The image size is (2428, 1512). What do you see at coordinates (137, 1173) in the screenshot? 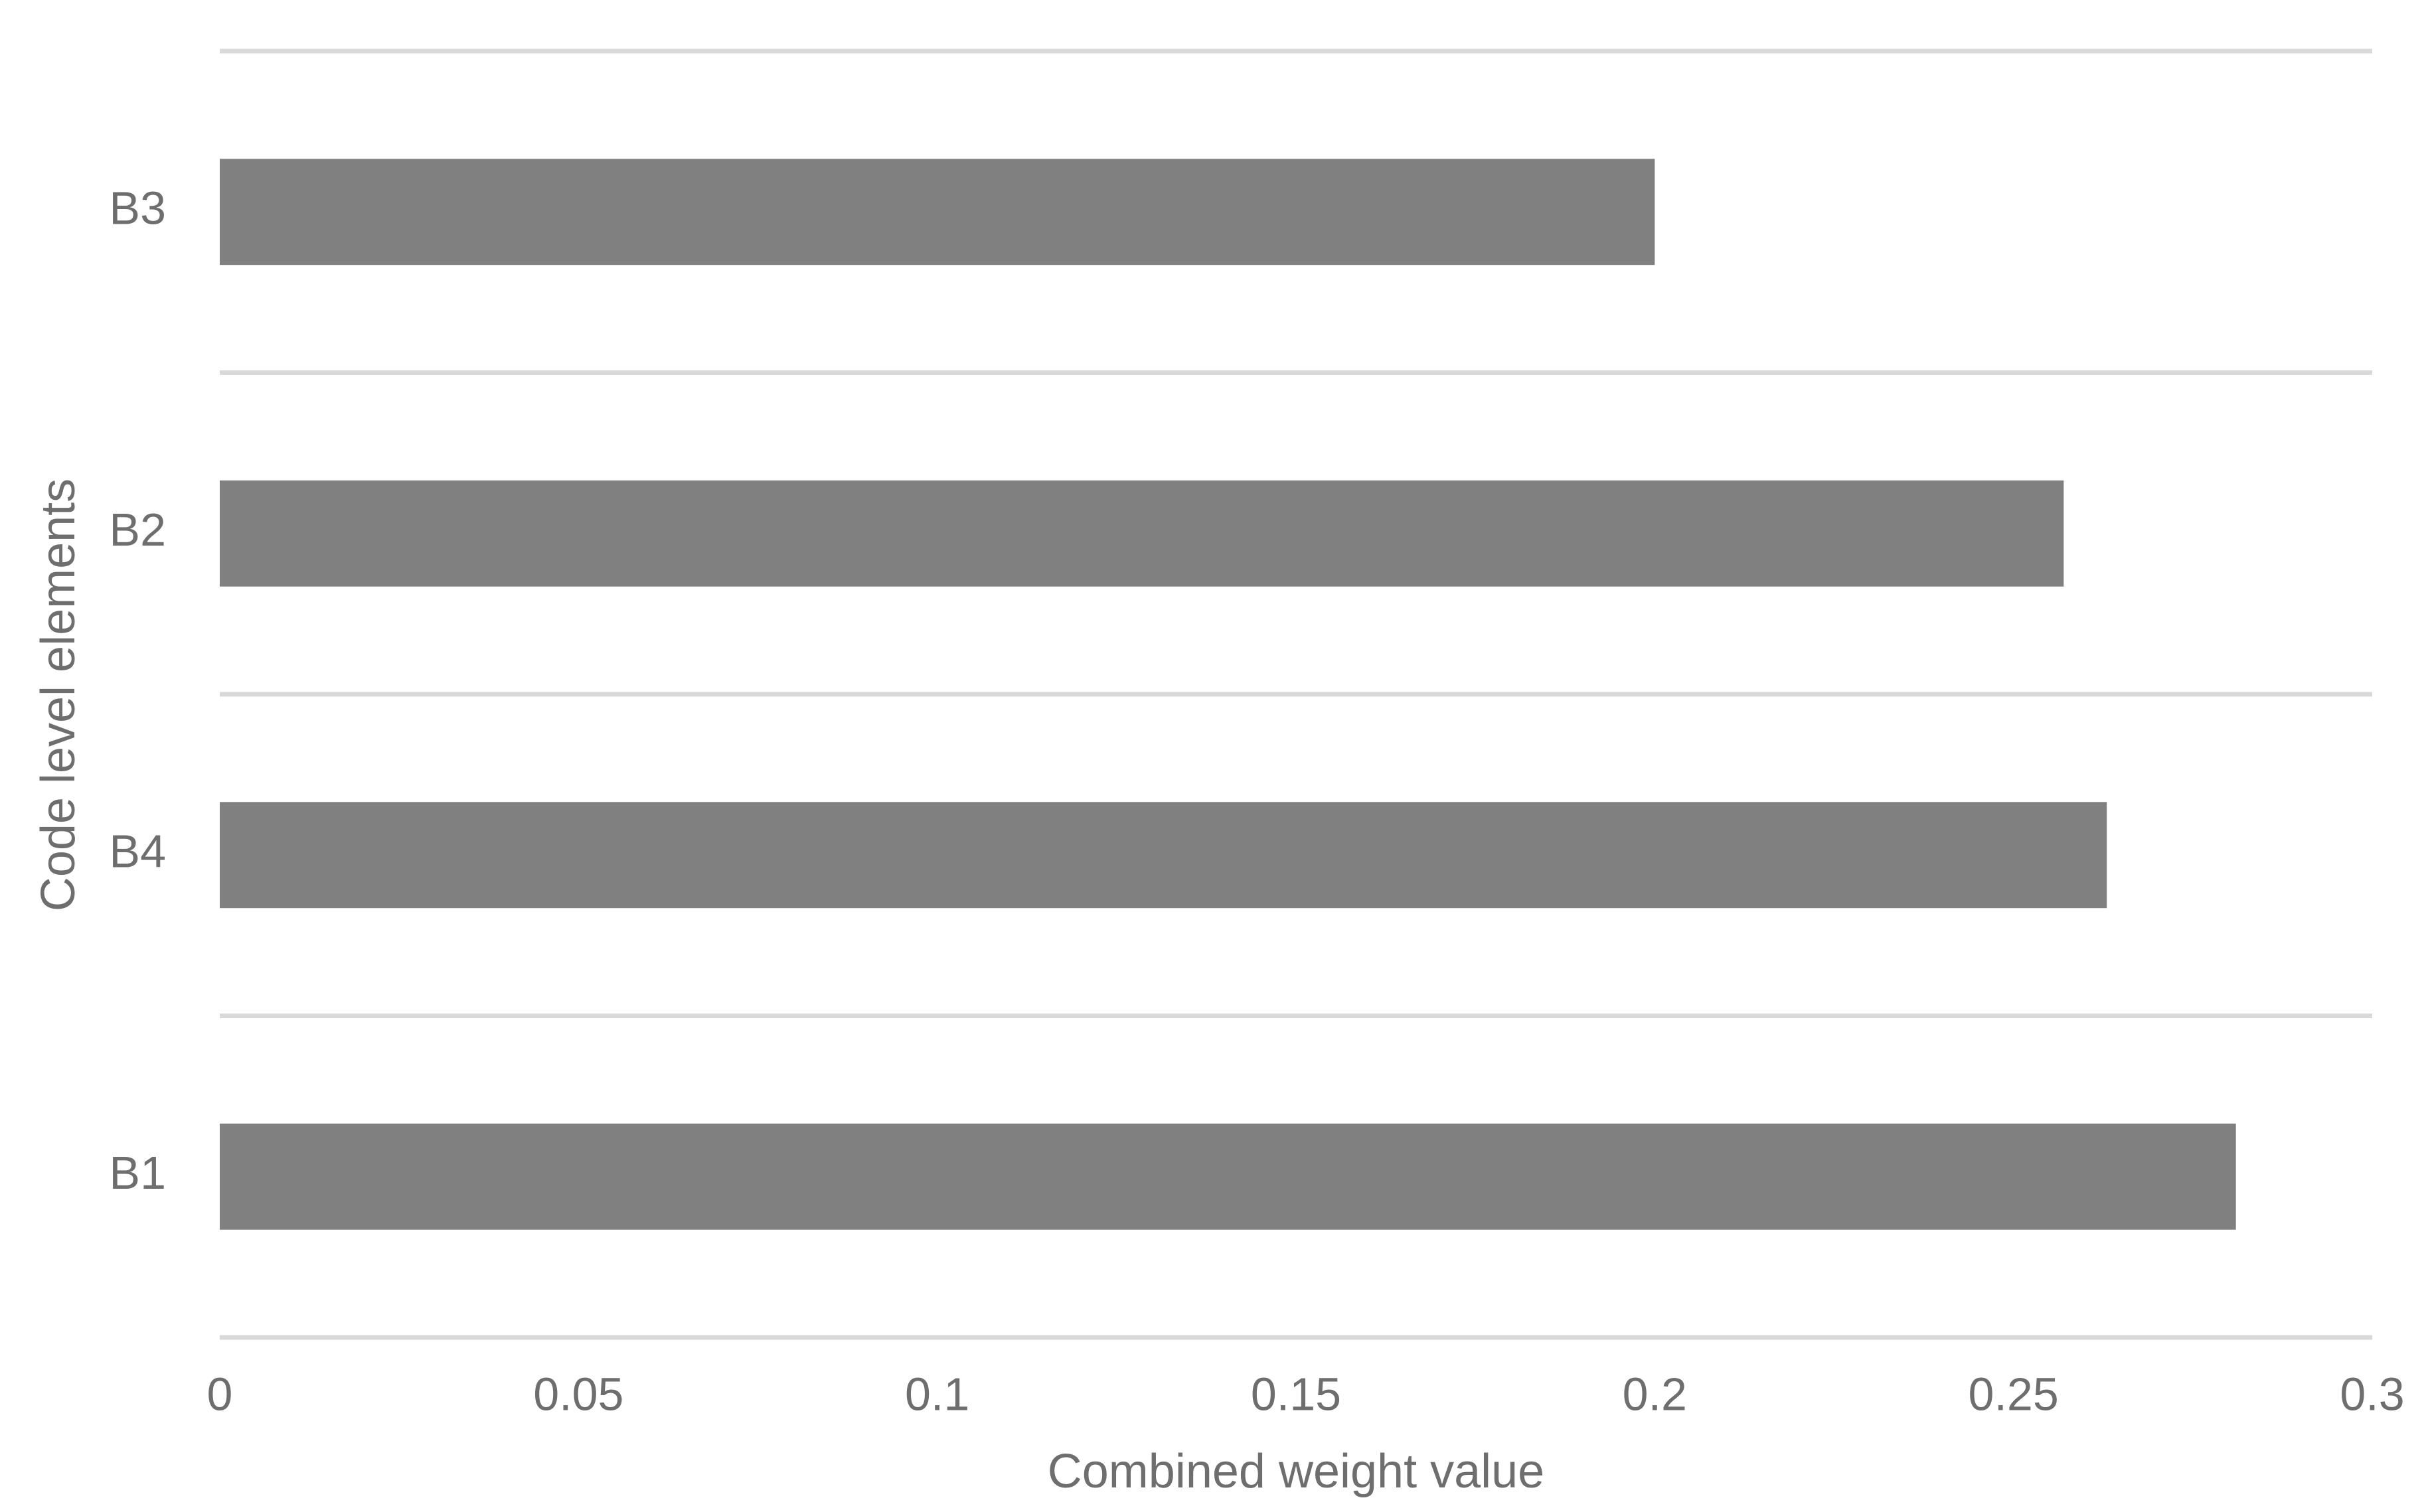
I see `y-tick-label: B1` at bounding box center [137, 1173].